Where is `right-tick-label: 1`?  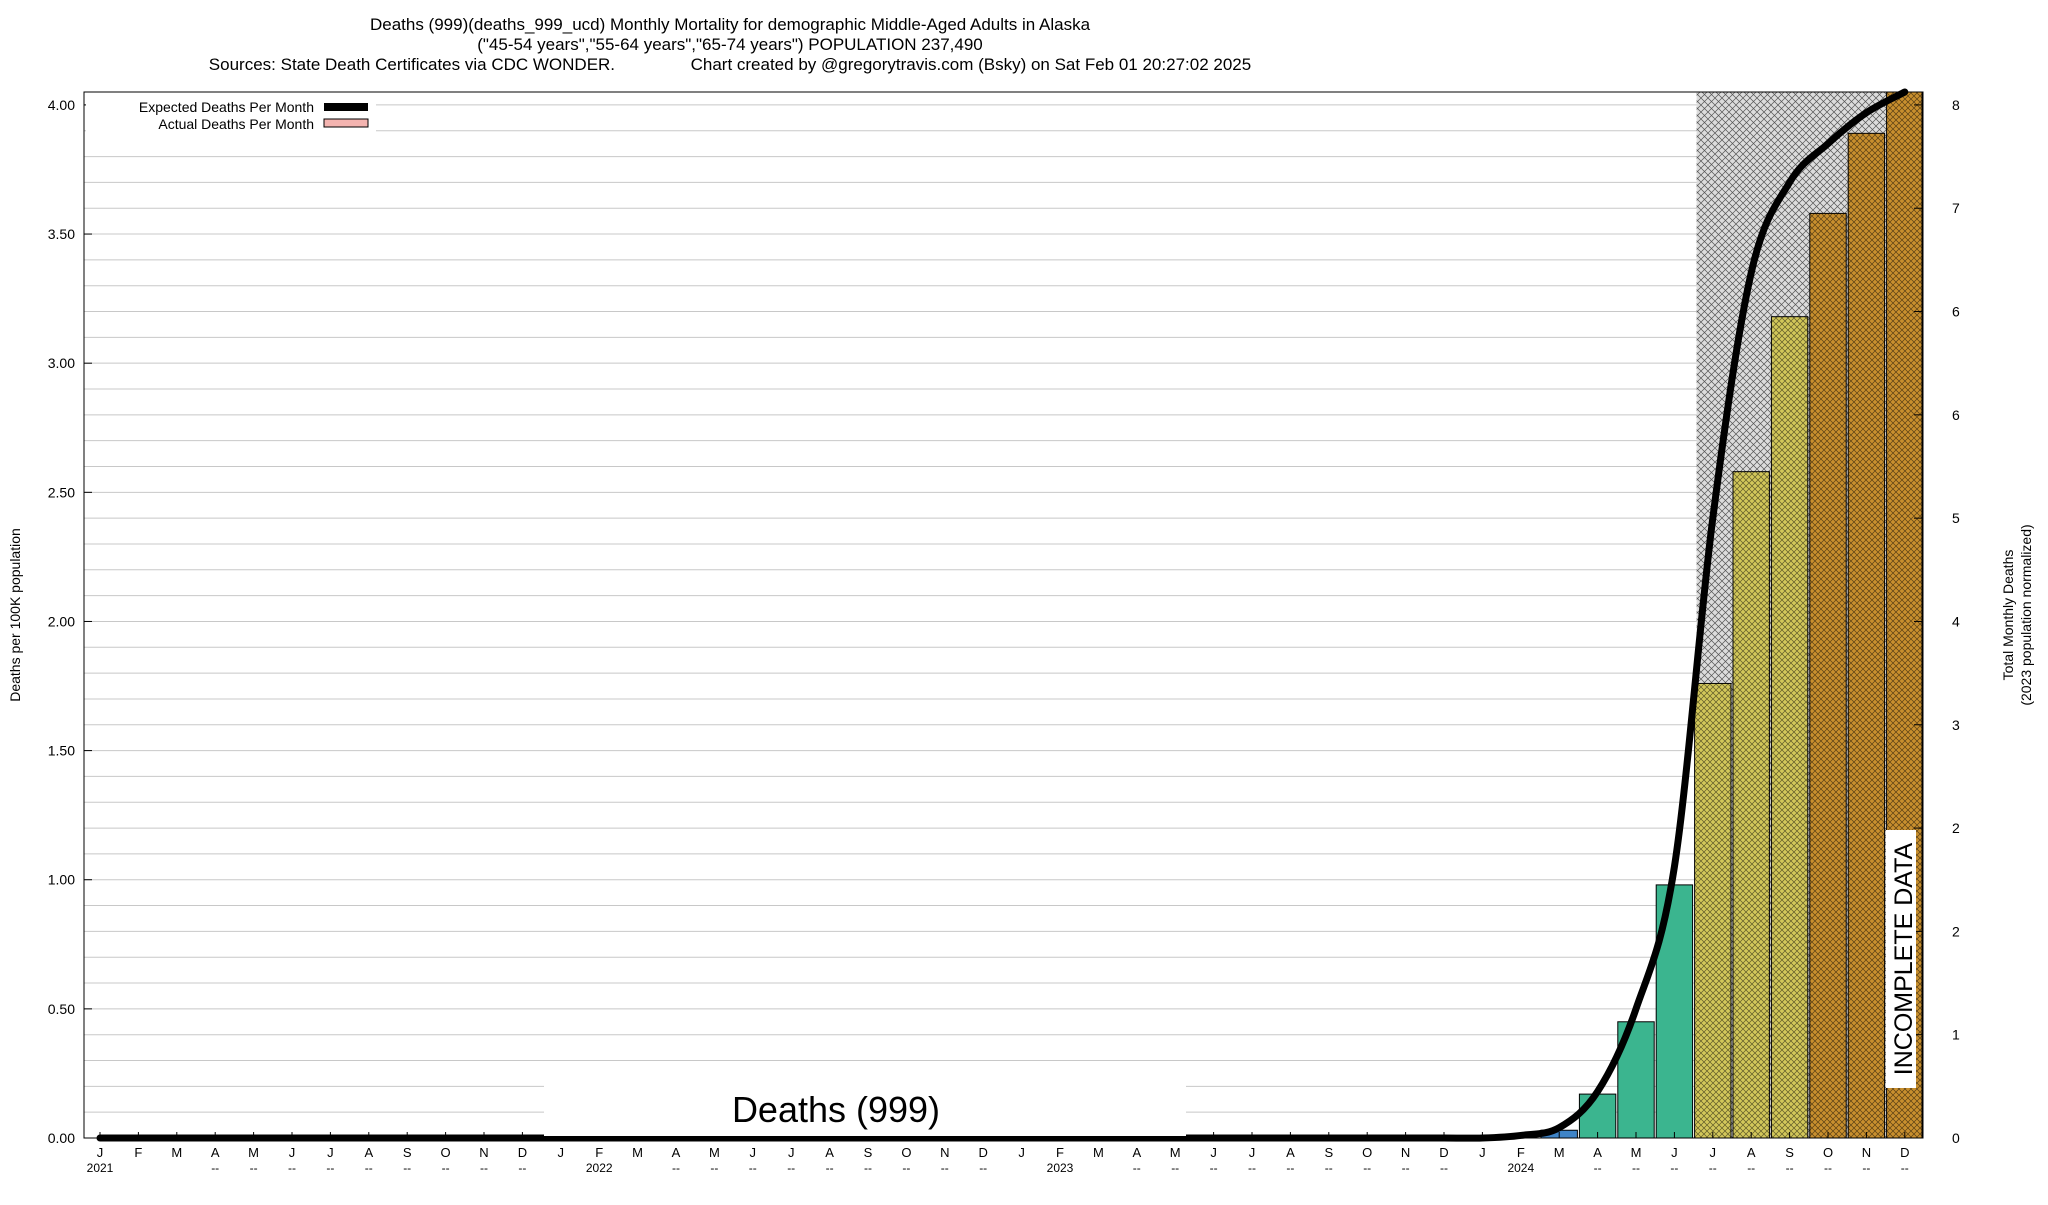 right-tick-label: 1 is located at coordinates (1956, 1035).